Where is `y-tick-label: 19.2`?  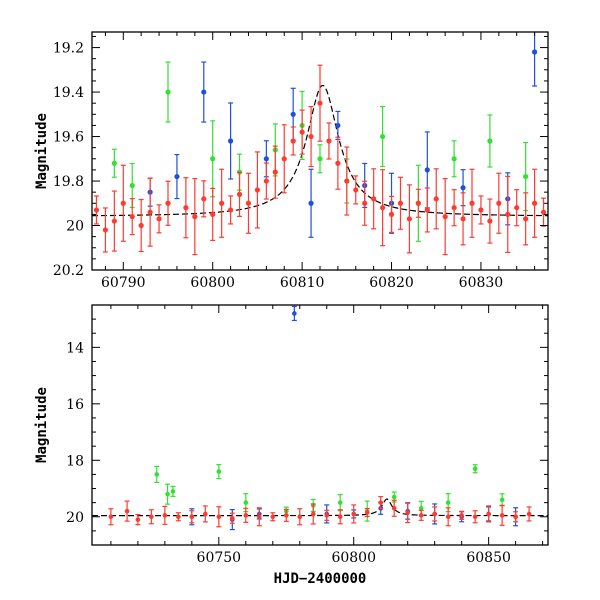
y-tick-label: 19.2 is located at coordinates (68, 49).